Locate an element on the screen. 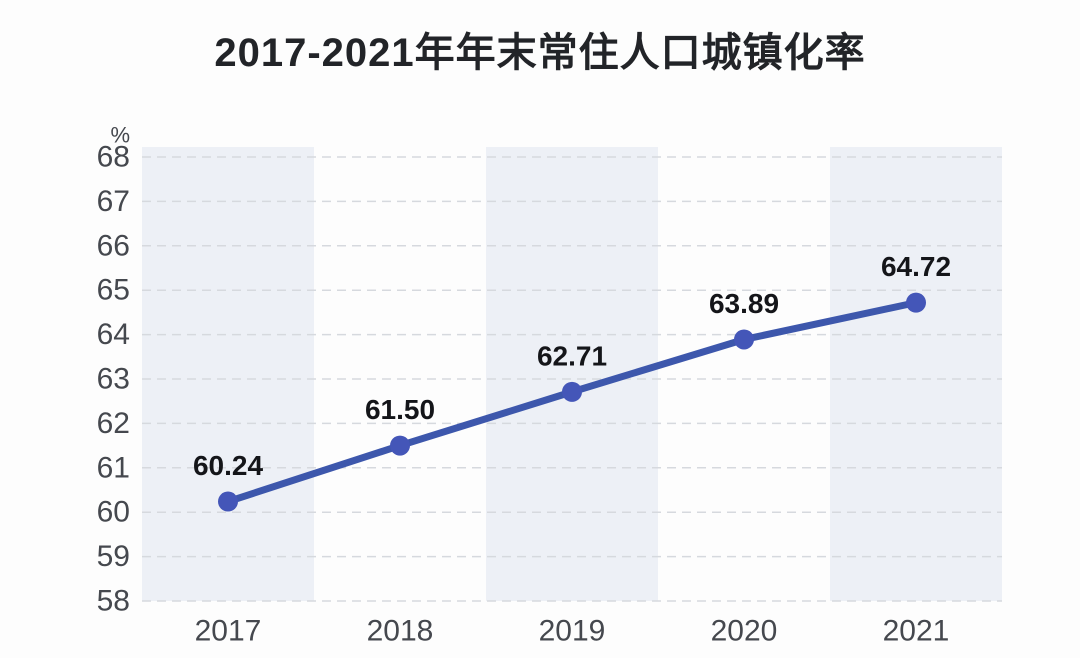 Image resolution: width=1080 pixels, height=658 pixels. y-tick-label: 60 is located at coordinates (113, 512).